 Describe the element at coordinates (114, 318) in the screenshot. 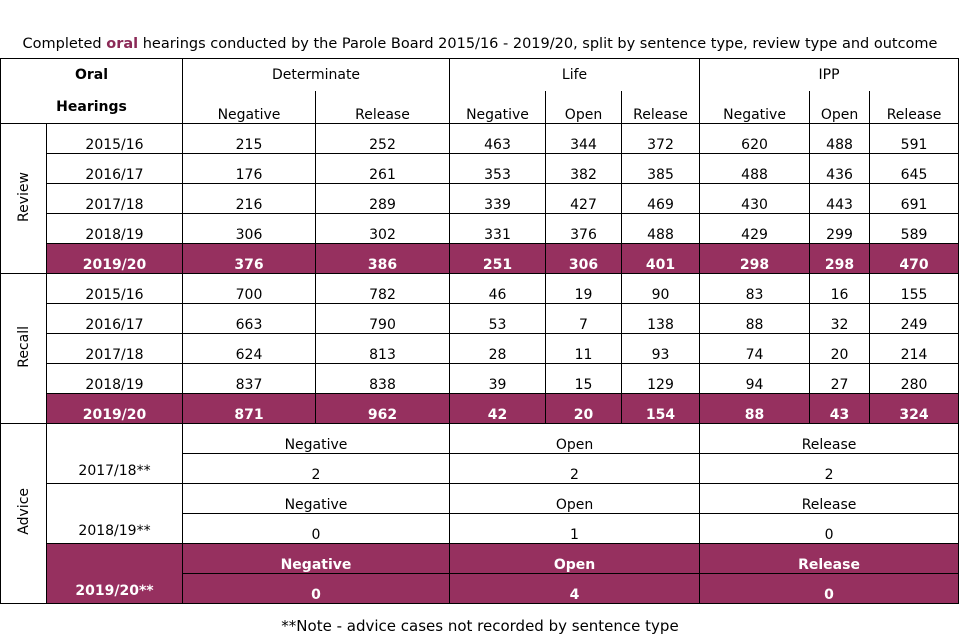

I see `year-cell: 2016/17` at that location.